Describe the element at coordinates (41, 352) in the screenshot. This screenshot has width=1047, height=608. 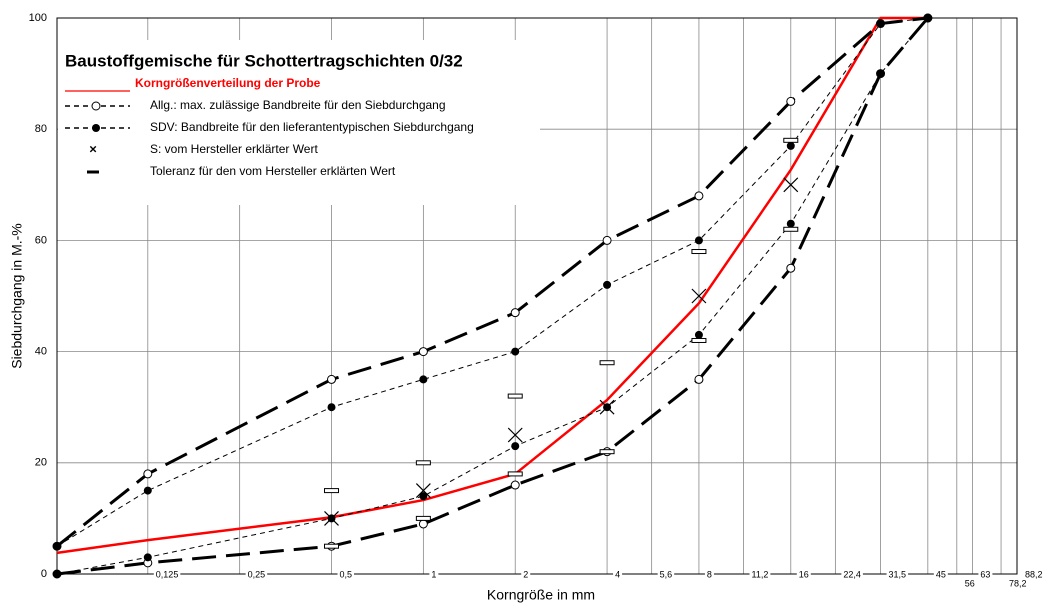
I see `y-tick-label: 40` at that location.